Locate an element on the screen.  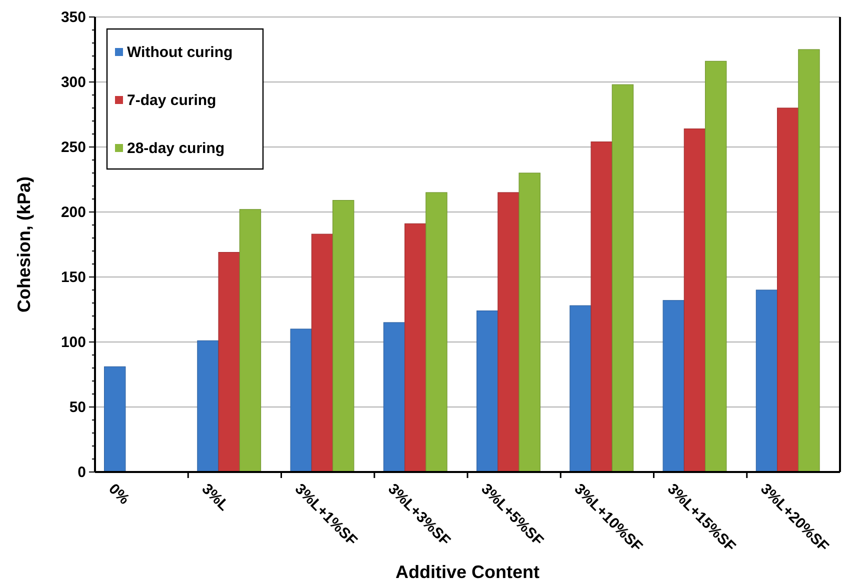
y-tick-label: 300 is located at coordinates (73, 82).